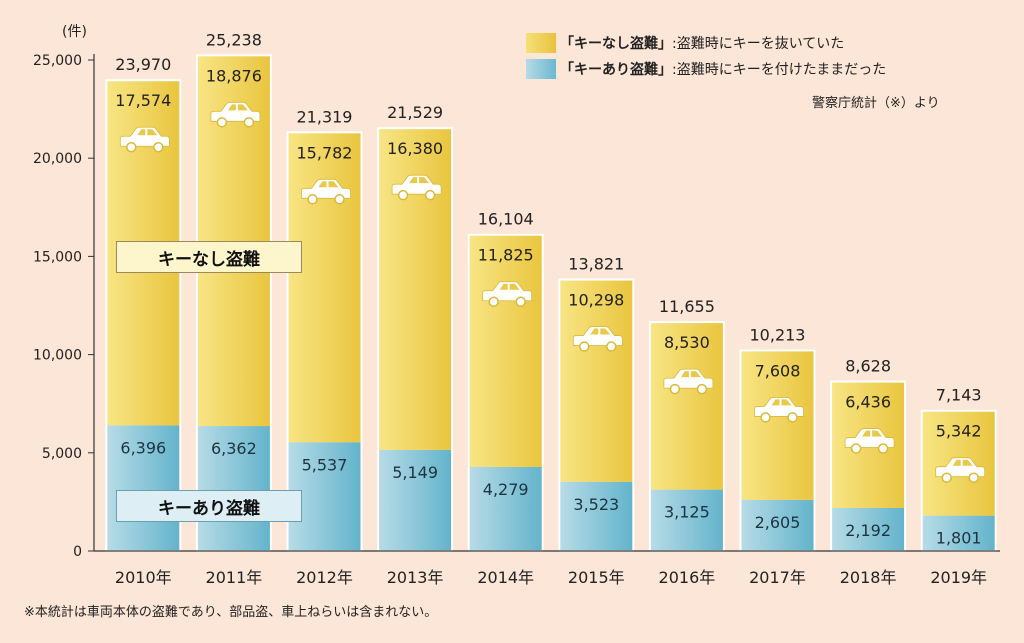 This screenshot has height=643, width=1024. What do you see at coordinates (616, 70) in the screenshot?
I see `legend-key-ari: 「キーあり盗難」` at bounding box center [616, 70].